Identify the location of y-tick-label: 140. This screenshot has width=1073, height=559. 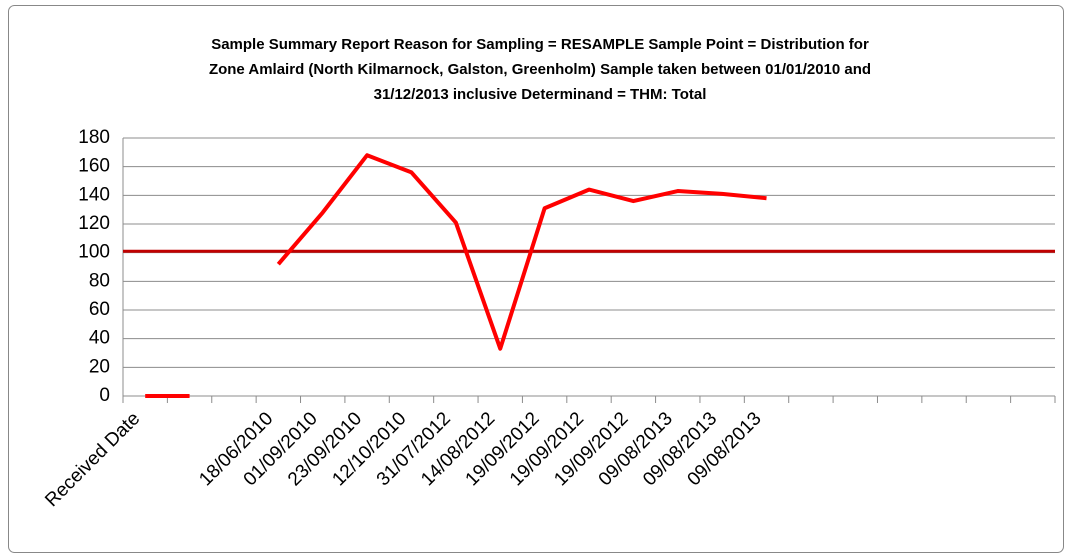
(94, 194).